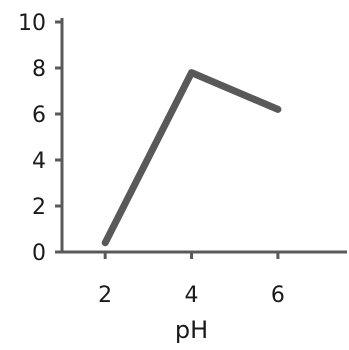 The width and height of the screenshot is (349, 350). Describe the element at coordinates (105, 295) in the screenshot. I see `x-tick-label: 2` at that location.